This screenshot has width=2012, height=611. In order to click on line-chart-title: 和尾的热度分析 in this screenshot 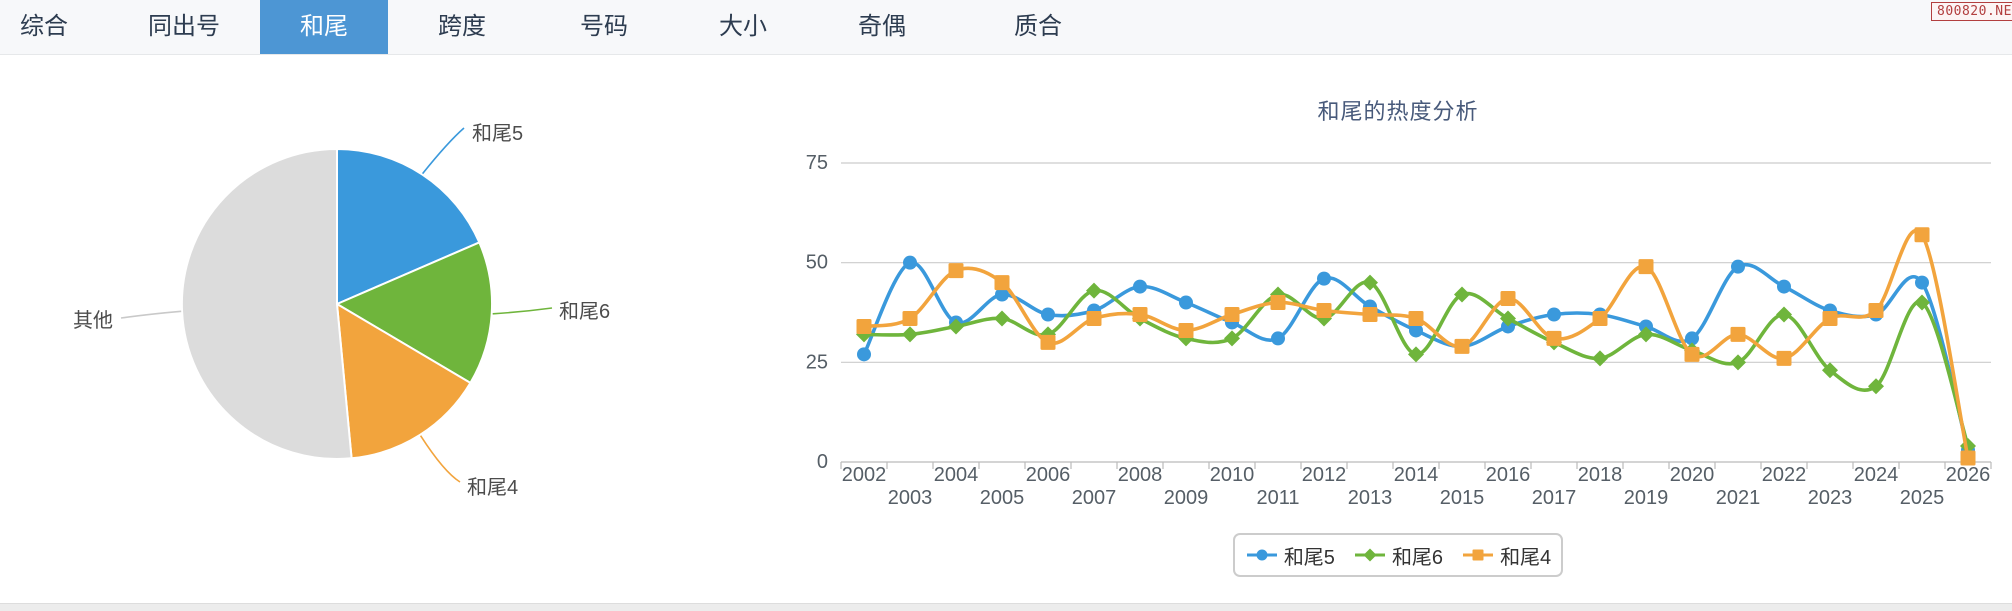, I will do `click(1398, 111)`.